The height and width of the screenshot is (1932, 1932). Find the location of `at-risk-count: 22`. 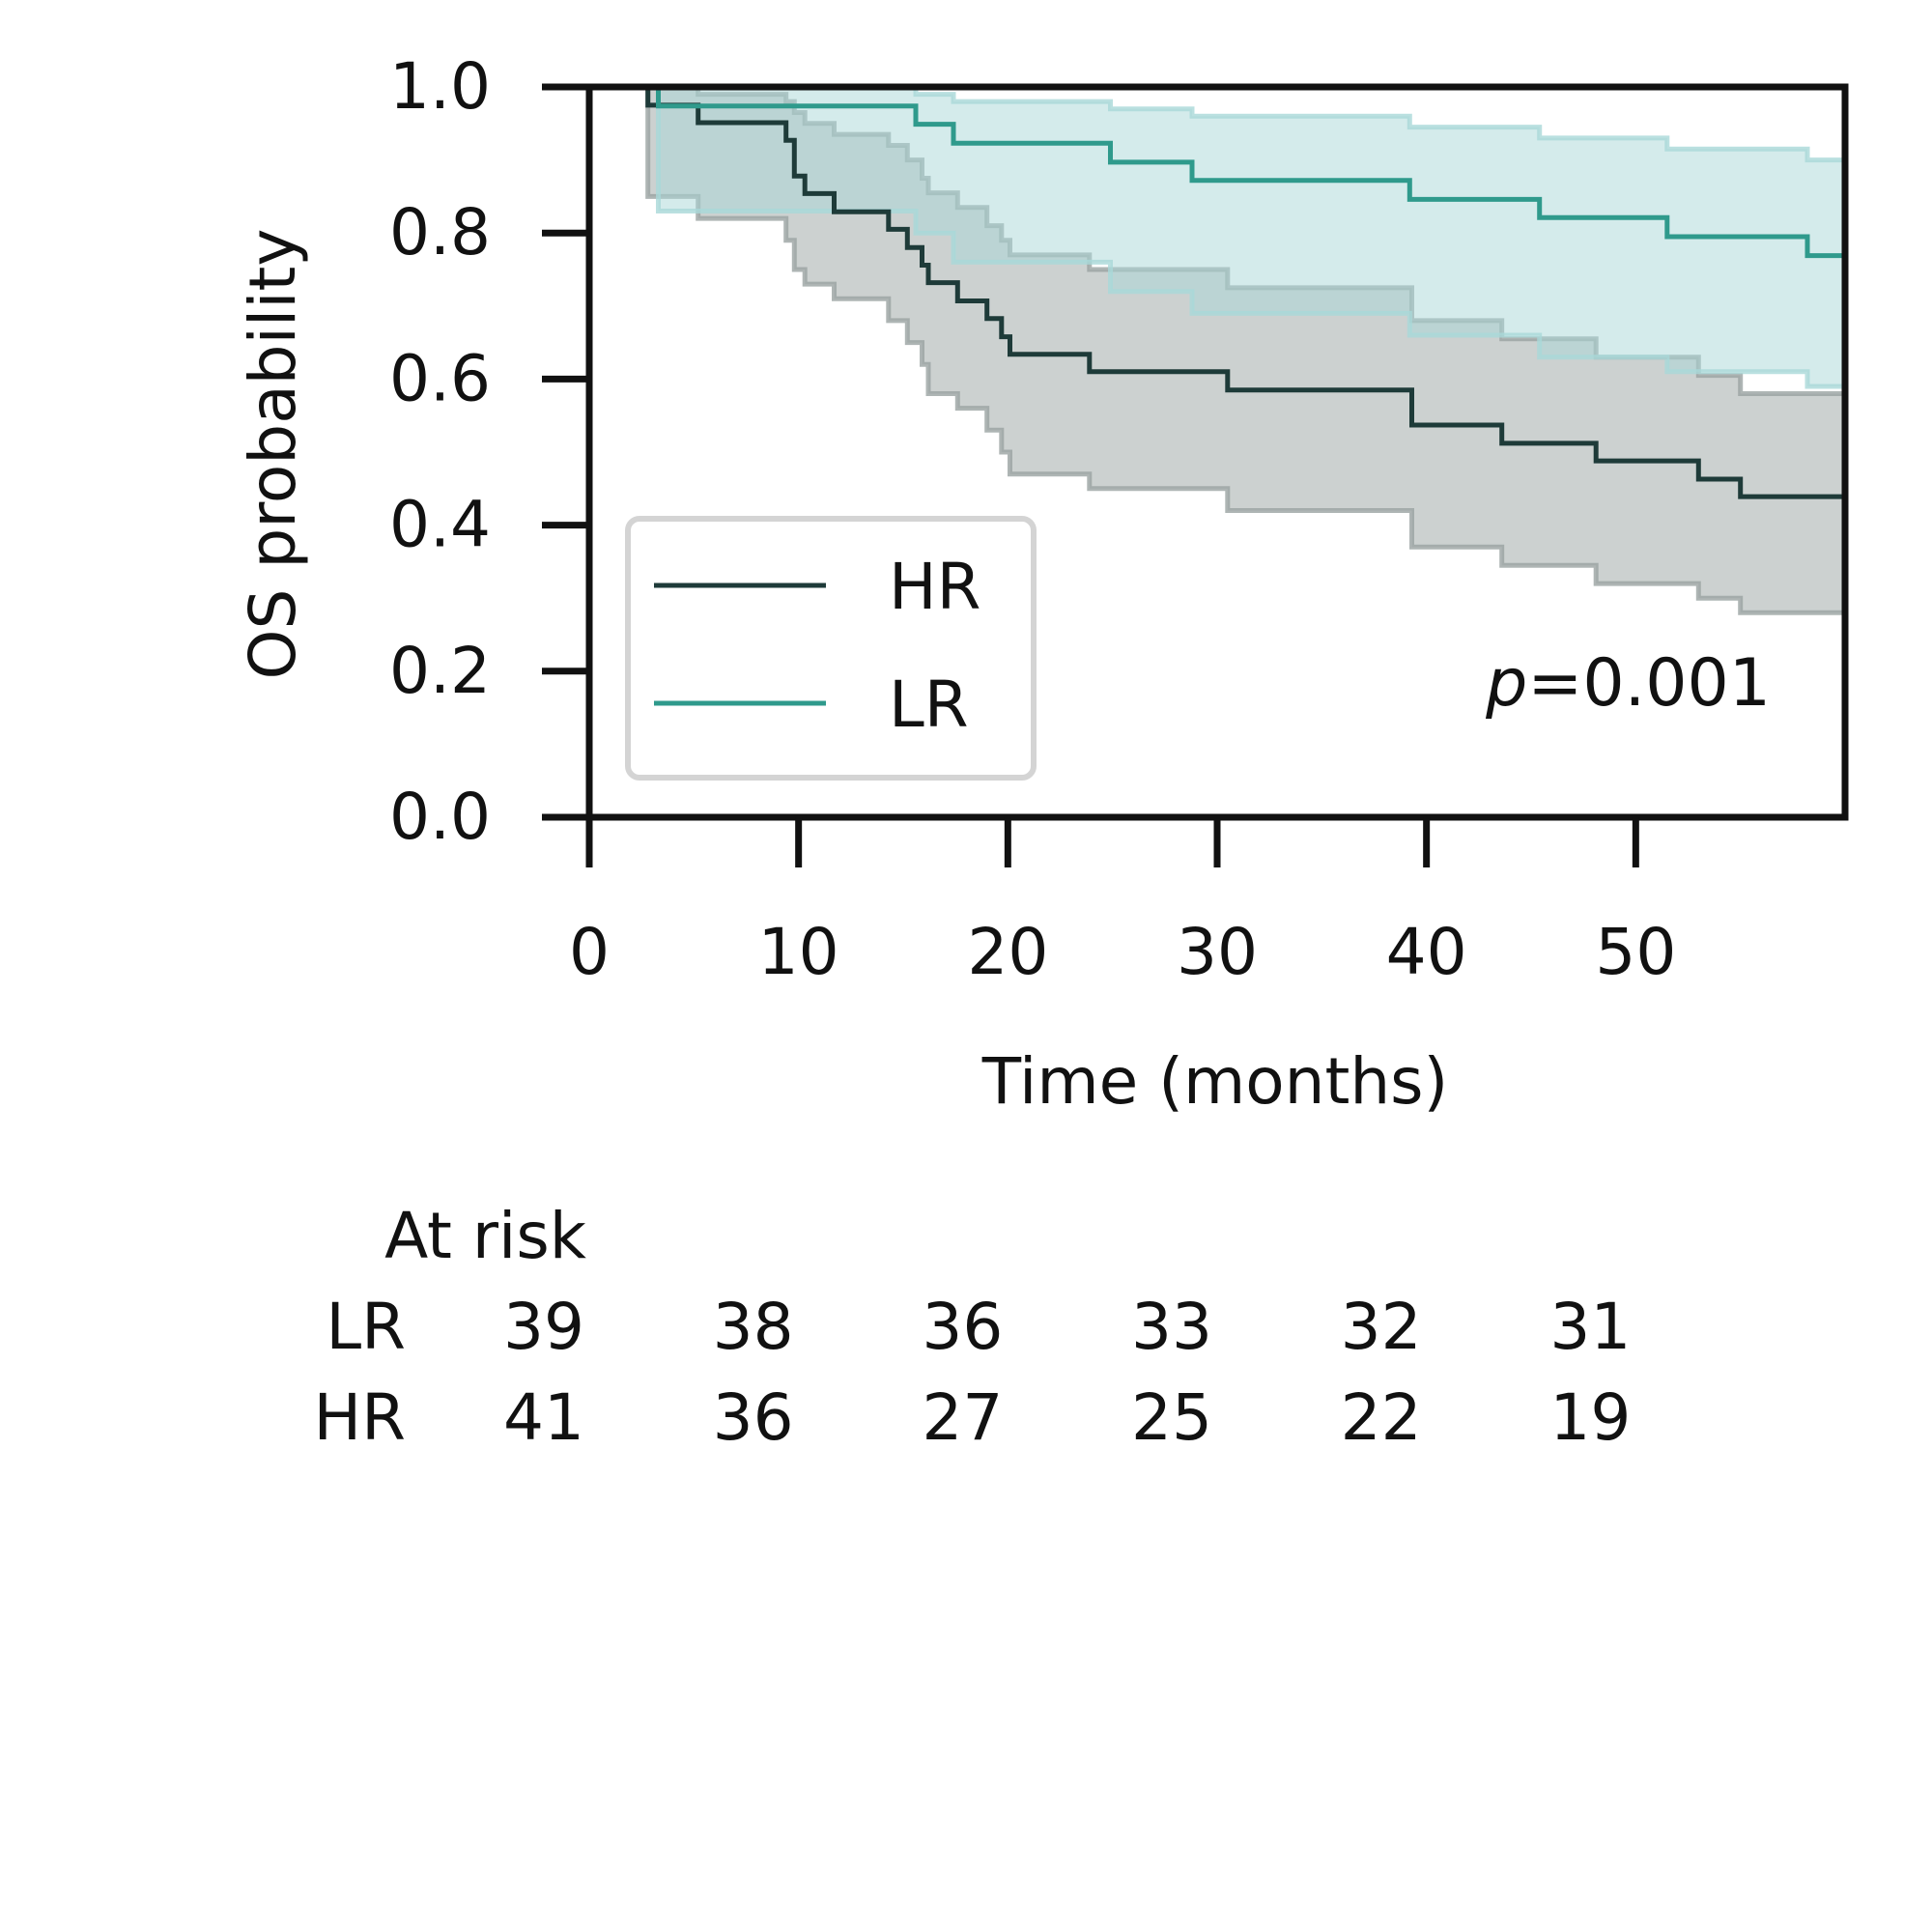

at-risk-count: 22 is located at coordinates (1381, 1417).